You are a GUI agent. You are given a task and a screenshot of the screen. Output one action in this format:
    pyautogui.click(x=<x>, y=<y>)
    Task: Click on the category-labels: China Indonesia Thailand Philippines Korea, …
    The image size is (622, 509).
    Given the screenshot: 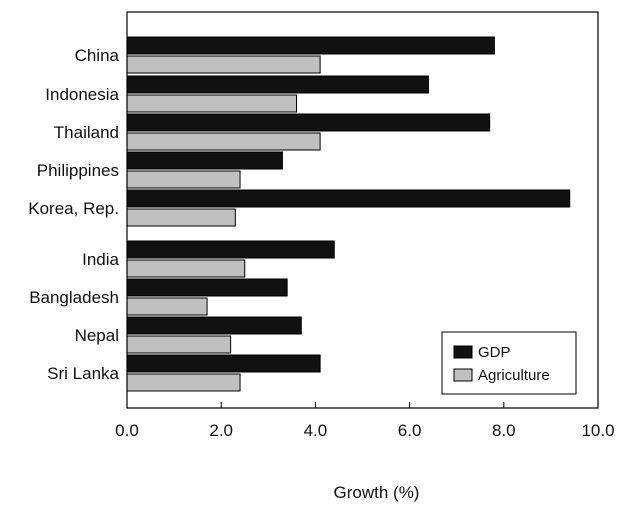 What is the action you would take?
    pyautogui.click(x=73, y=214)
    